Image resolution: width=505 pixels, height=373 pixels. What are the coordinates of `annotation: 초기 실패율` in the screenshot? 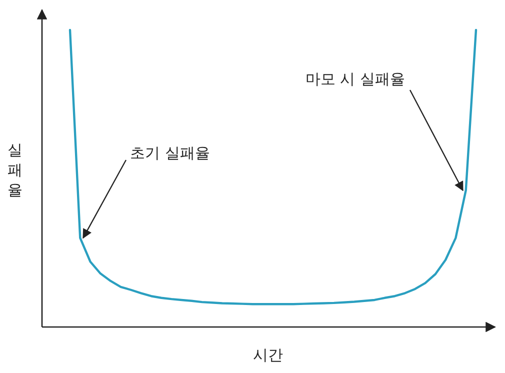 It's located at (170, 153).